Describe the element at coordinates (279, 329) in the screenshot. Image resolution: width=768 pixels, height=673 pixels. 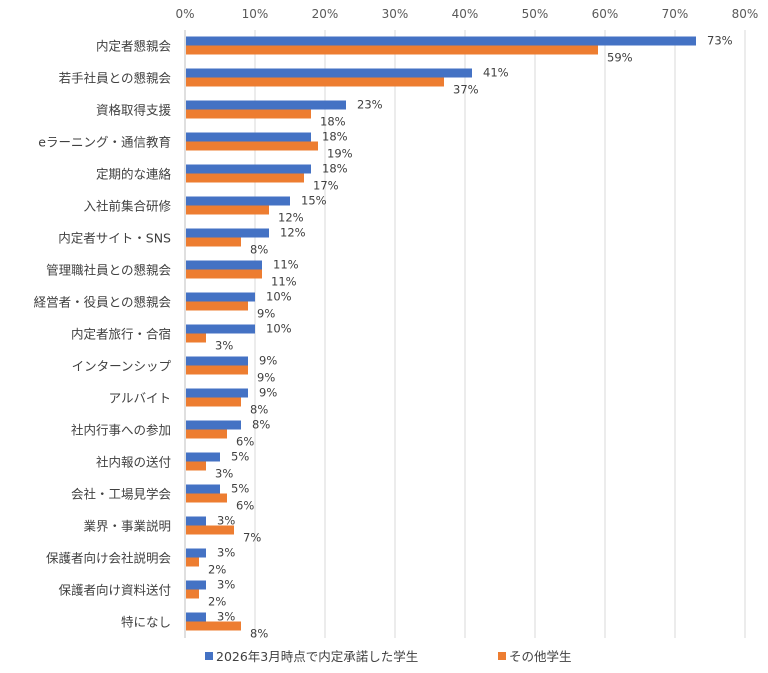
I see `data-label-series-1: 10%` at that location.